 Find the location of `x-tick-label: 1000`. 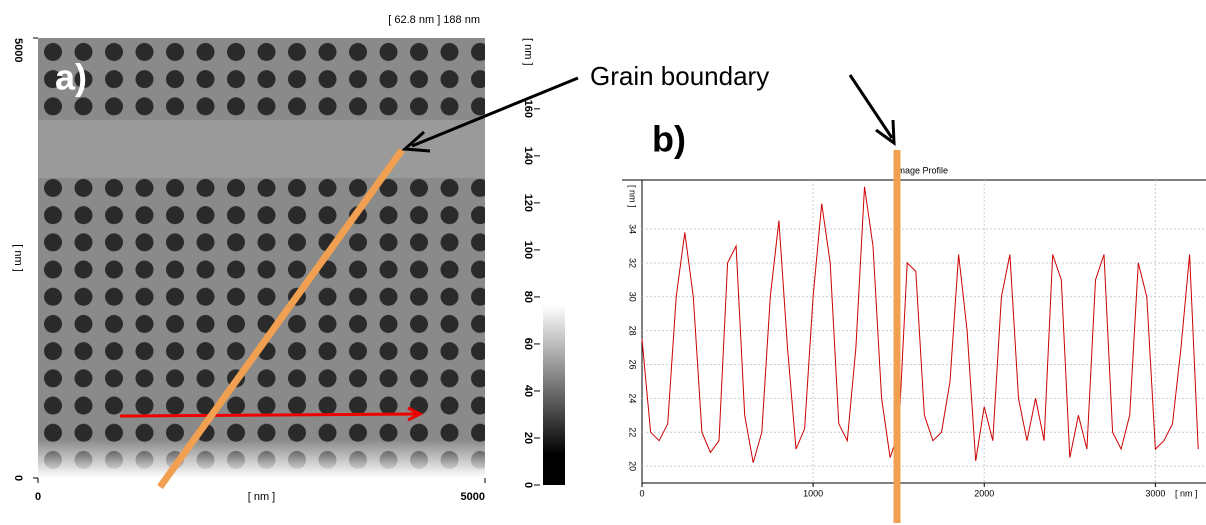

x-tick-label: 1000 is located at coordinates (813, 493).